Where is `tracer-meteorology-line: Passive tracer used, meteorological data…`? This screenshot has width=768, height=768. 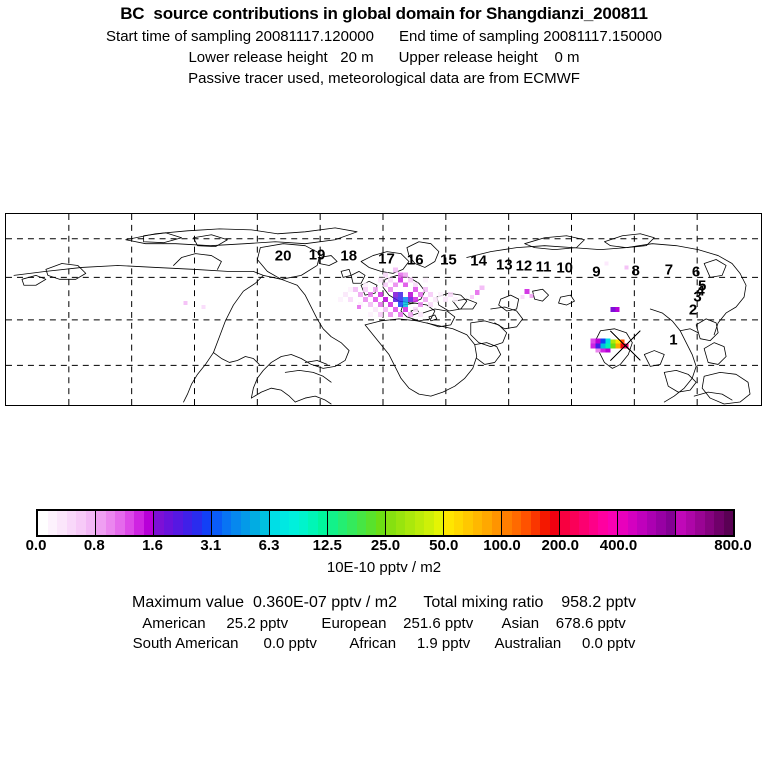
tracer-meteorology-line: Passive tracer used, meteorological data… is located at coordinates (384, 78).